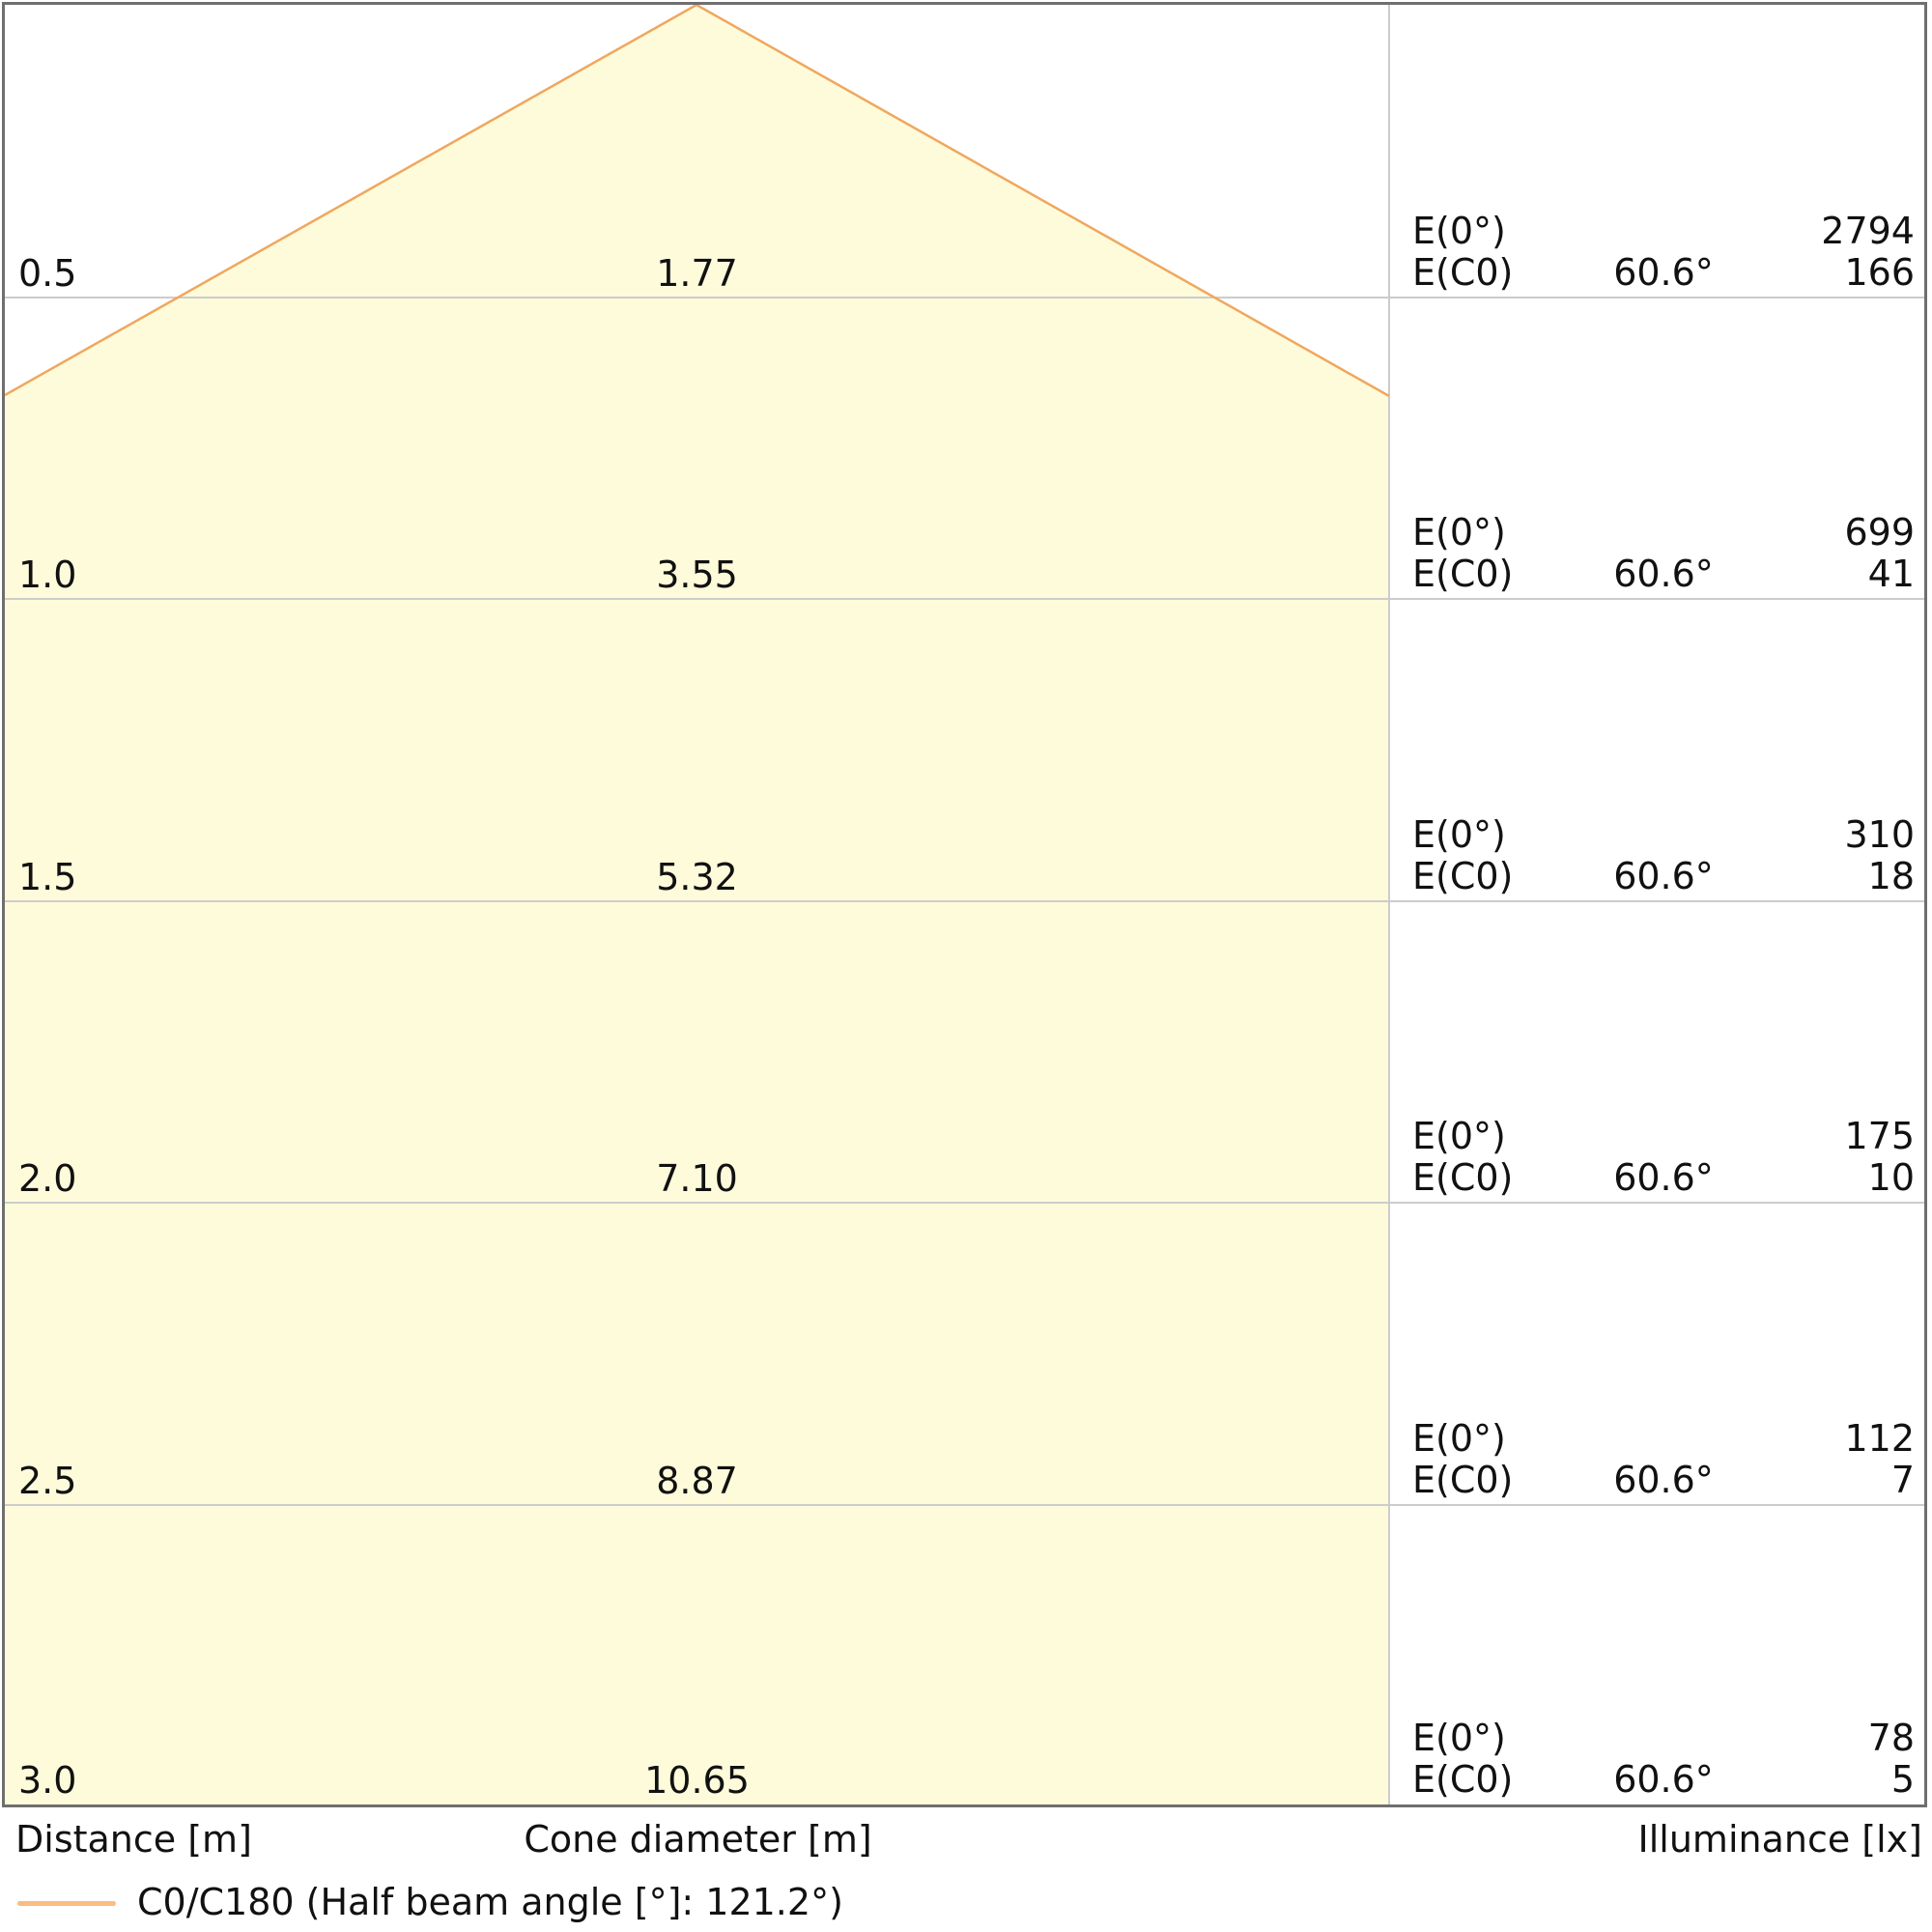 Image resolution: width=1932 pixels, height=1932 pixels. Describe the element at coordinates (1879, 834) in the screenshot. I see `e0-value: 310` at that location.